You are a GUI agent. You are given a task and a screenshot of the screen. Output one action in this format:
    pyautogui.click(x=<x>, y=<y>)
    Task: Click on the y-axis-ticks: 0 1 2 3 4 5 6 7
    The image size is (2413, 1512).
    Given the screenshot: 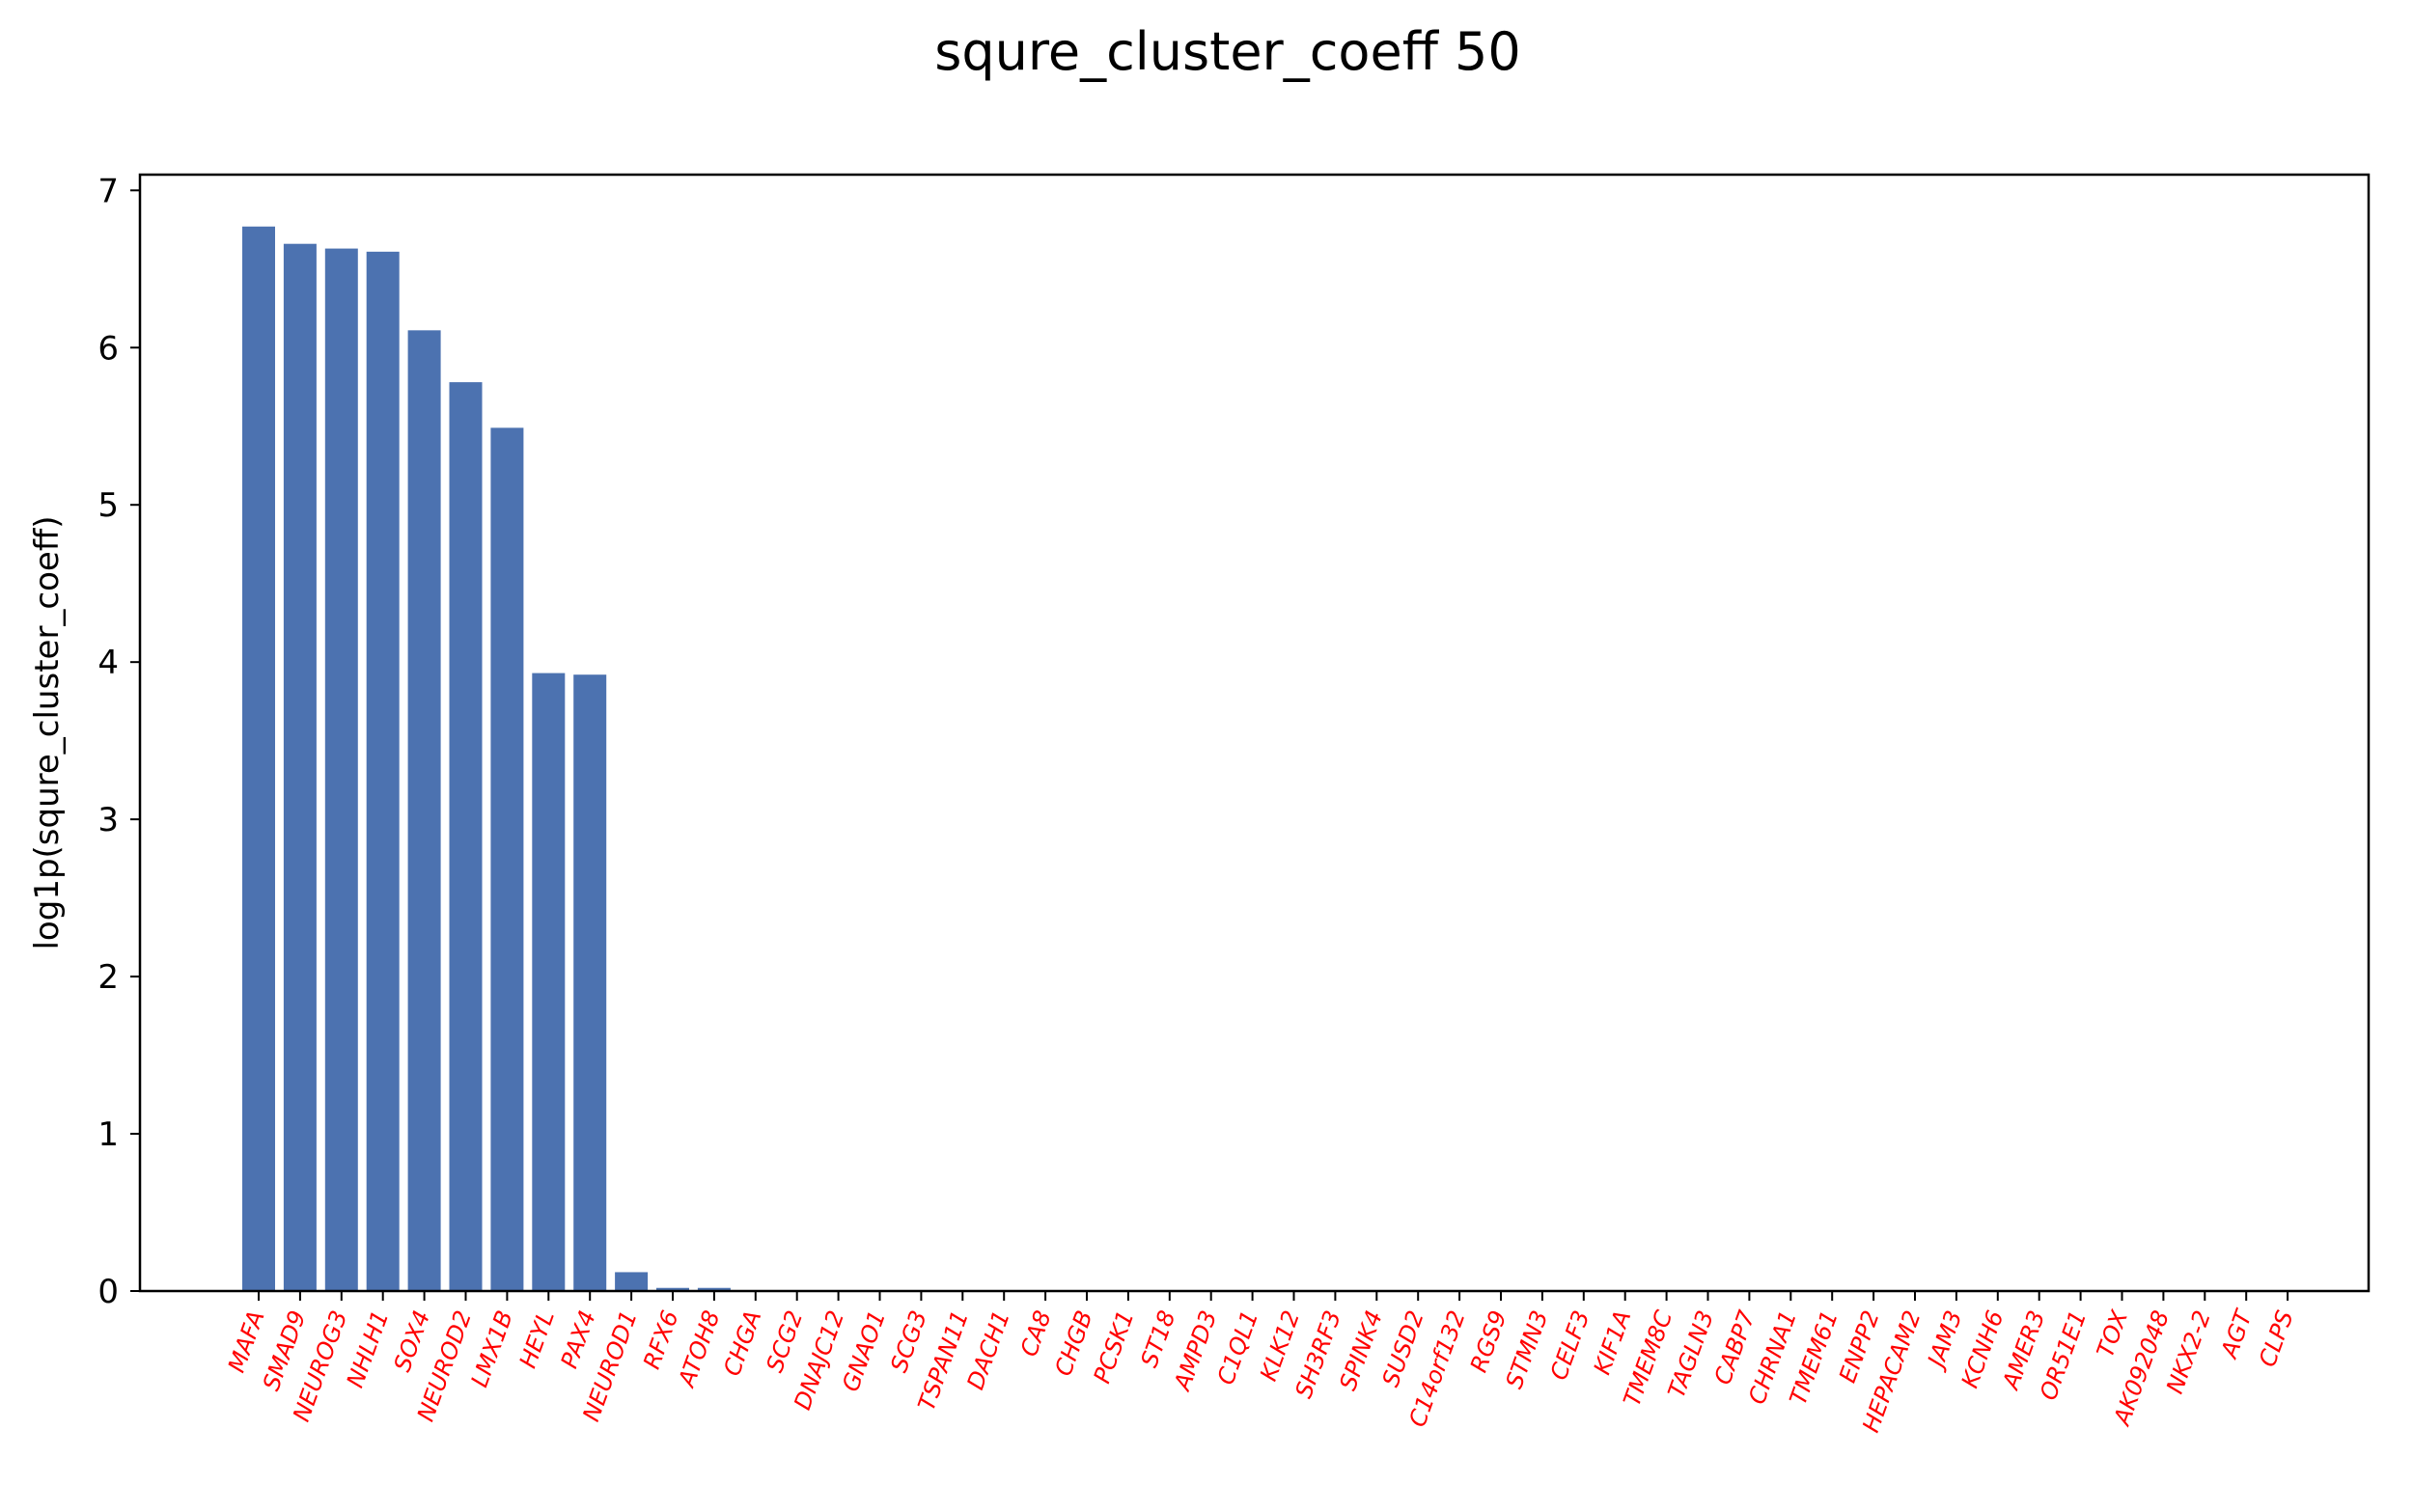 What is the action you would take?
    pyautogui.click(x=118, y=741)
    